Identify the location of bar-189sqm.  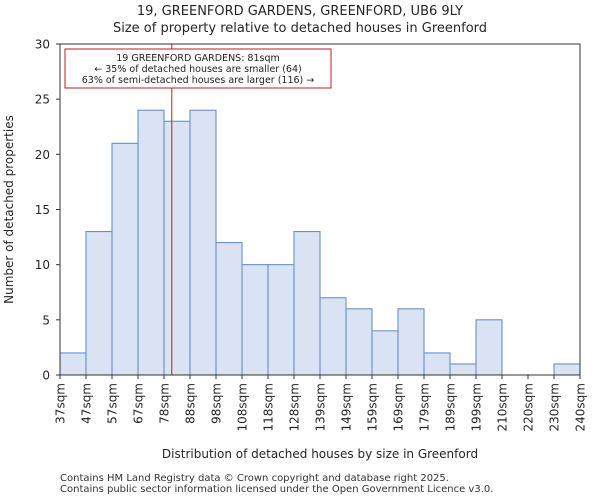
(463, 369).